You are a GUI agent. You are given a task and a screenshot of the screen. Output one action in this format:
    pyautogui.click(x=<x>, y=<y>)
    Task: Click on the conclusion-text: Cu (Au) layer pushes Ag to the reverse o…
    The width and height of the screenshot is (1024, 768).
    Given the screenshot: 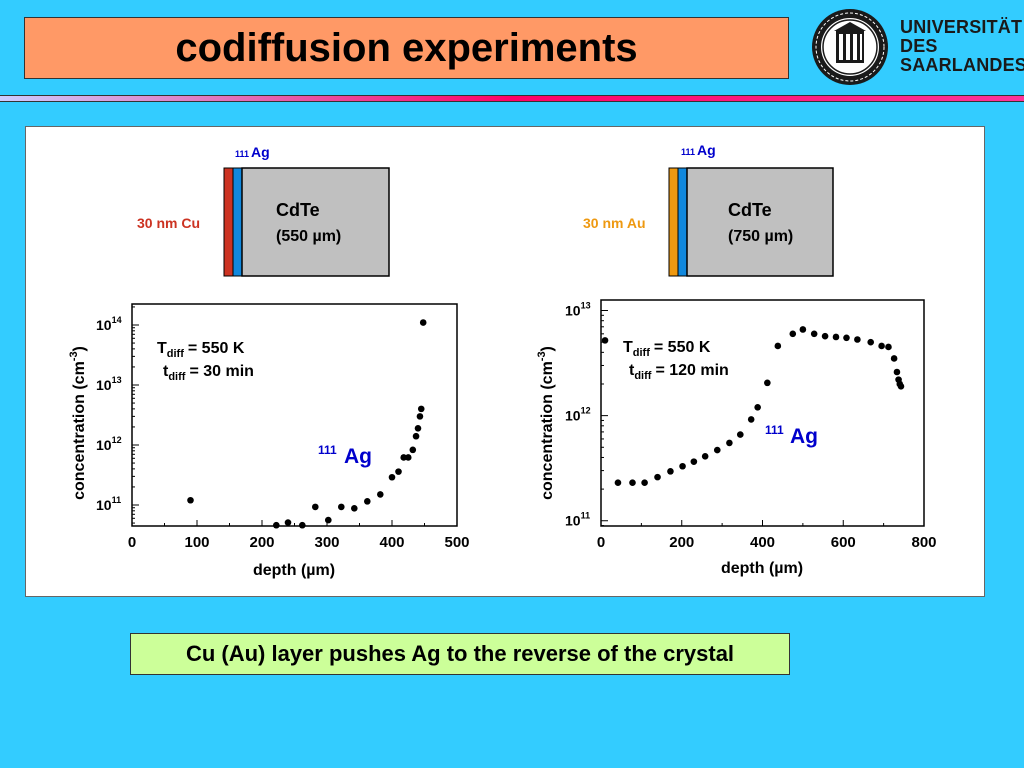 What is the action you would take?
    pyautogui.click(x=460, y=653)
    